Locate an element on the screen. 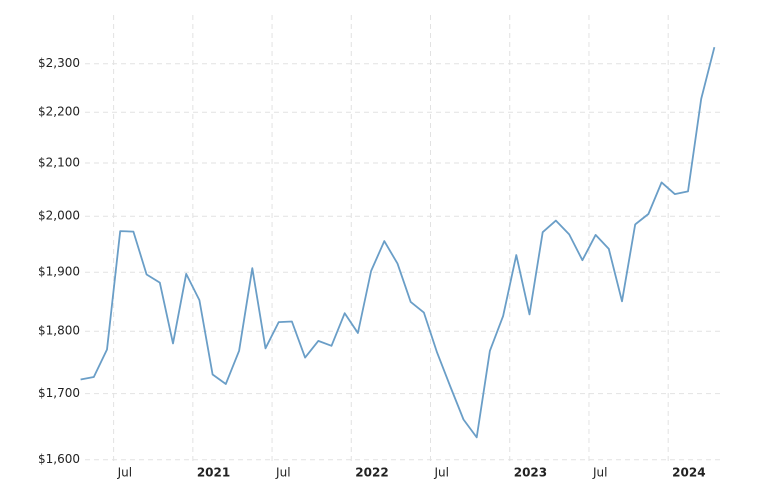 Image resolution: width=765 pixels, height=482 pixels. y-tick-label: $1,700 is located at coordinates (59, 393).